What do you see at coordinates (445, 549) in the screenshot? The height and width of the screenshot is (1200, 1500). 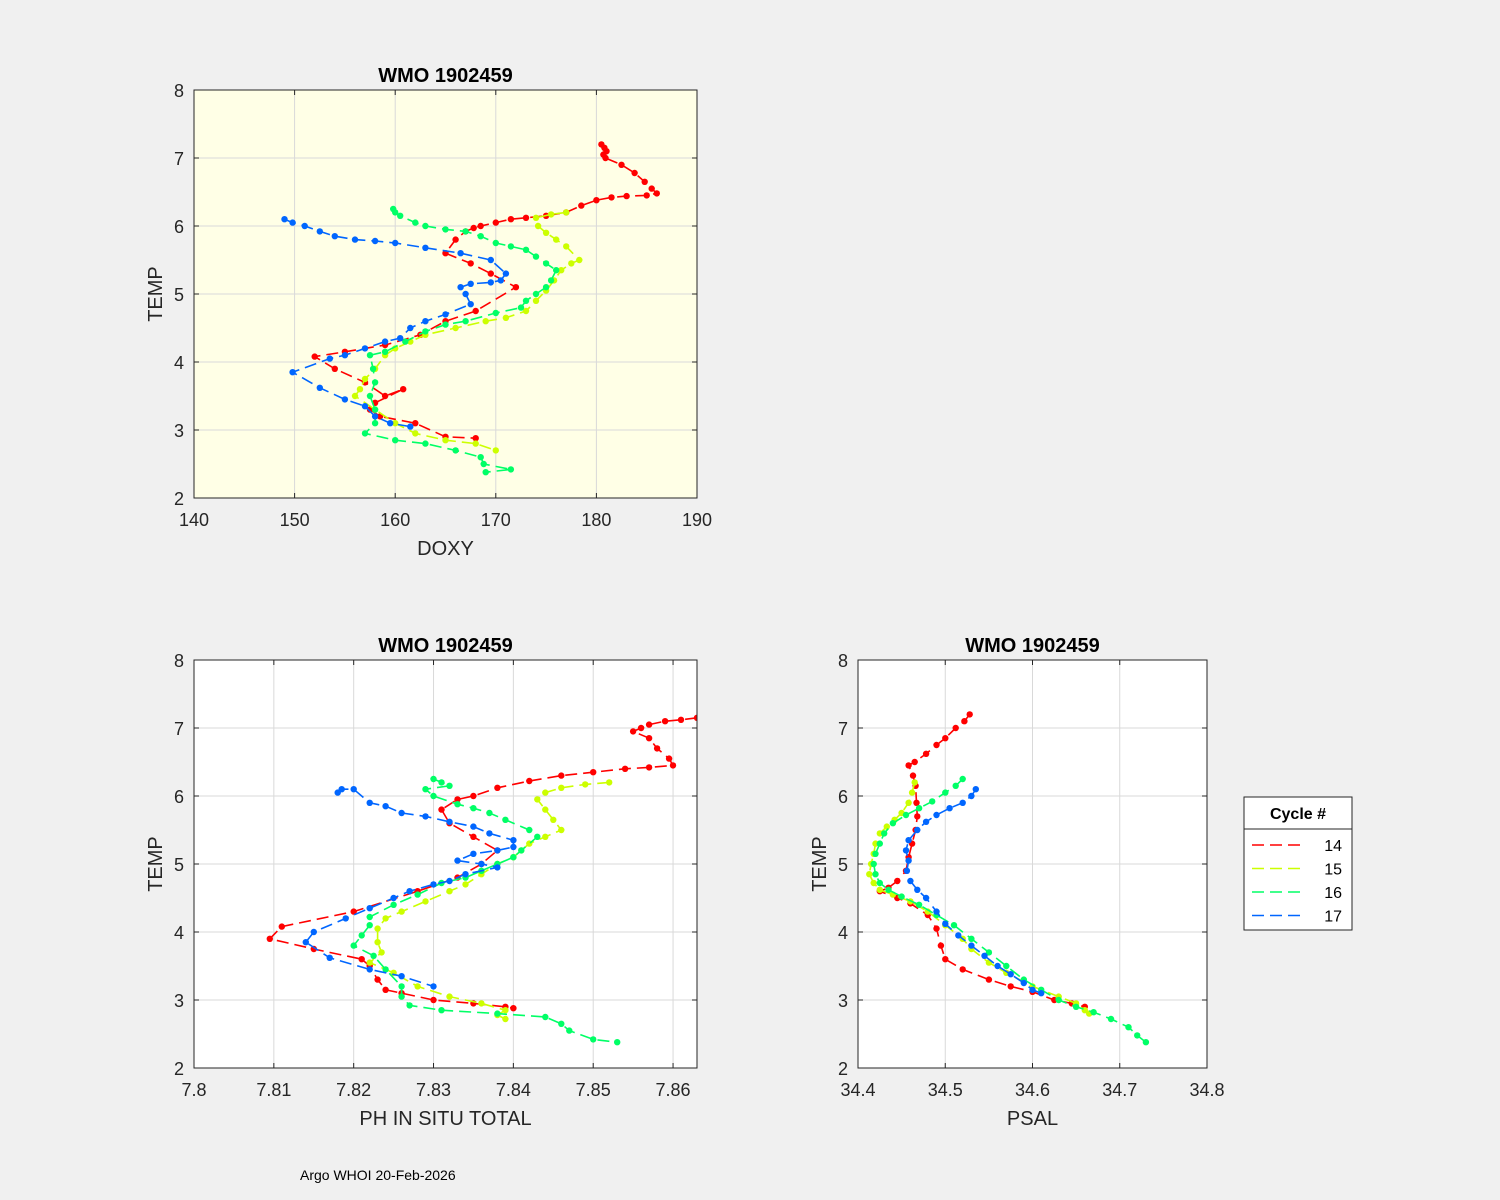 I see `x-axis-label: DOXY` at bounding box center [445, 549].